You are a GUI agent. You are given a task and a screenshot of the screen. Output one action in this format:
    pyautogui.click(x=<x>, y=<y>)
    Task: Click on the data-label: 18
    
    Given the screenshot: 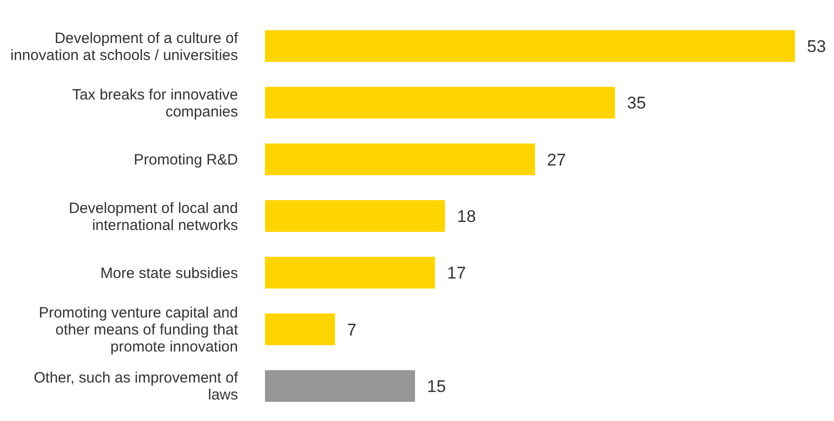 What is the action you would take?
    pyautogui.click(x=466, y=216)
    